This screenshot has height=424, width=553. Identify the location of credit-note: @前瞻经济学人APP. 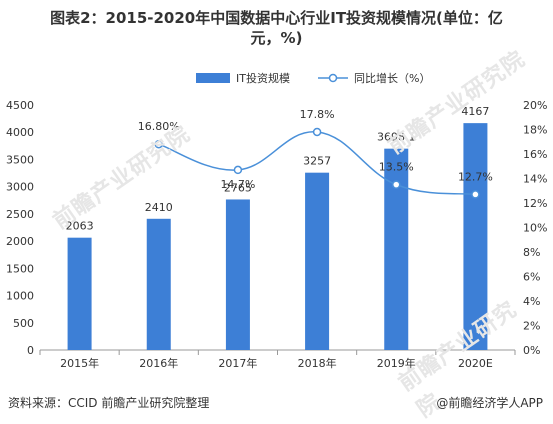
(489, 403).